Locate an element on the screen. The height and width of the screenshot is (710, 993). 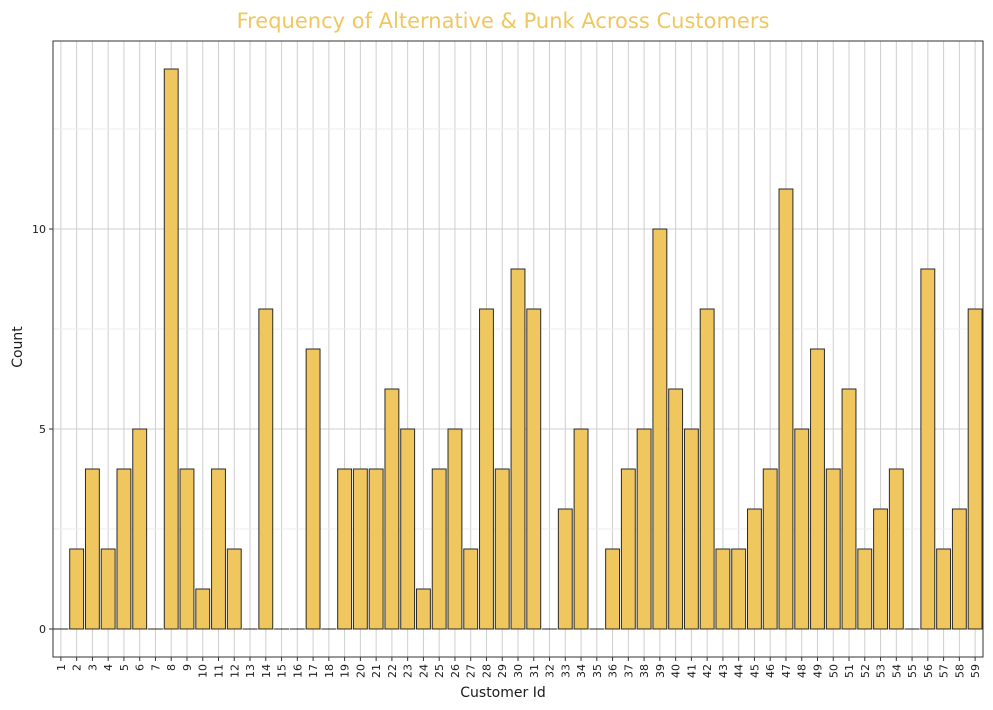
x-tick-label: 8 is located at coordinates (171, 667).